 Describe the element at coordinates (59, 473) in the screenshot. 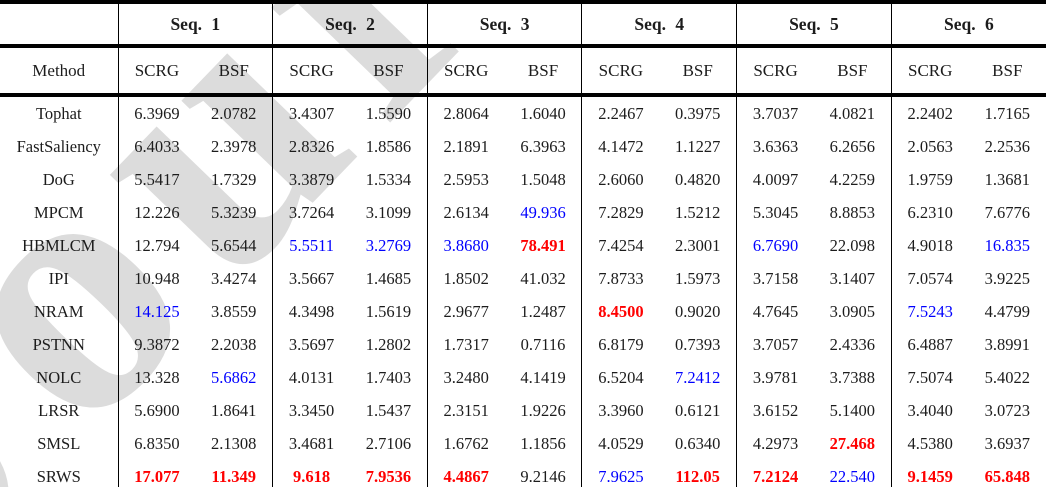

I see `method-label: SRWS` at that location.